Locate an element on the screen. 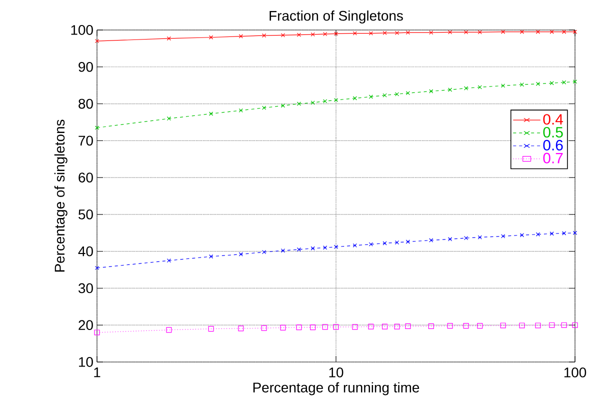 This screenshot has height=417, width=592. x-tick-label: 10 is located at coordinates (336, 373).